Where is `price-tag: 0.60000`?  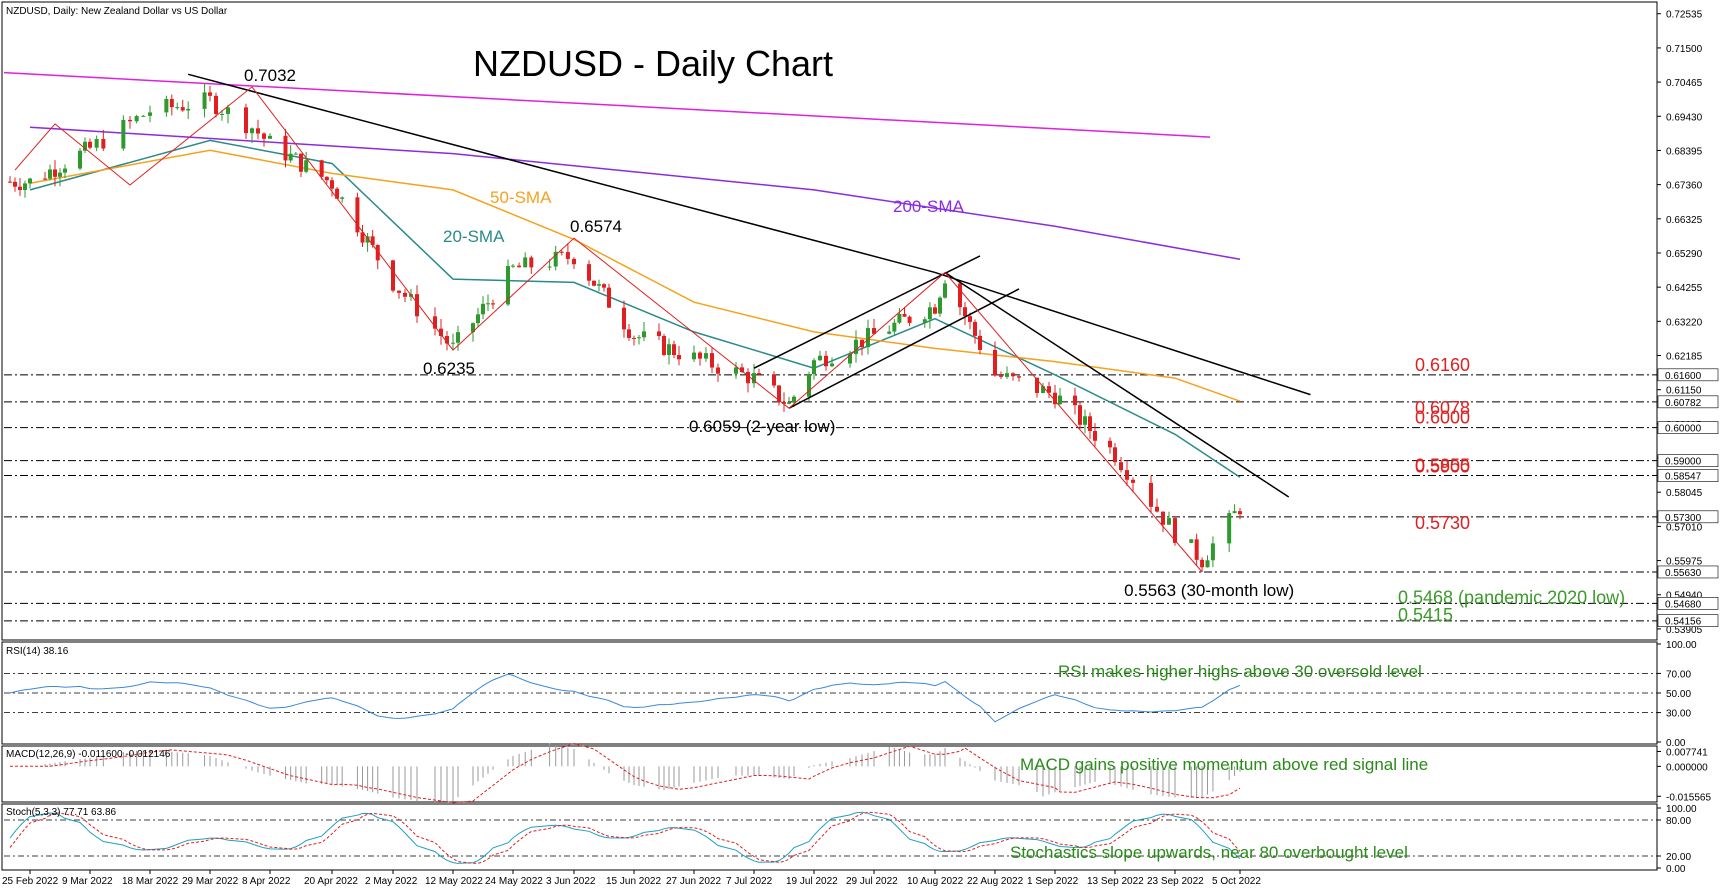 price-tag: 0.60000 is located at coordinates (1683, 429).